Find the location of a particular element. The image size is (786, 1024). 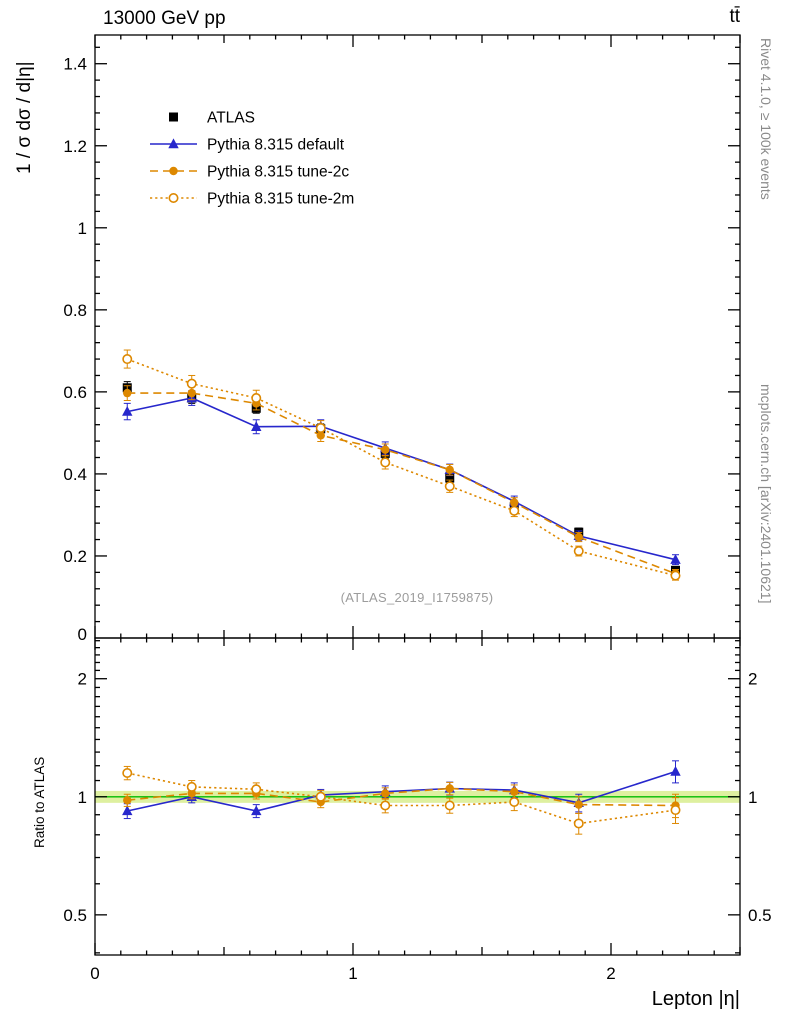

legend-label-atlas: ATLAS is located at coordinates (231, 118).